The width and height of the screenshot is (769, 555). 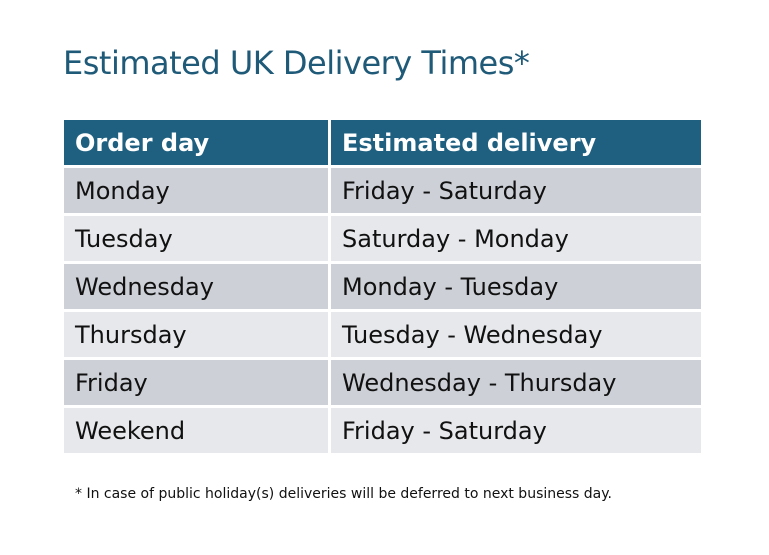 I want to click on table-row: Tuesday Saturday - Monday, so click(x=382, y=238).